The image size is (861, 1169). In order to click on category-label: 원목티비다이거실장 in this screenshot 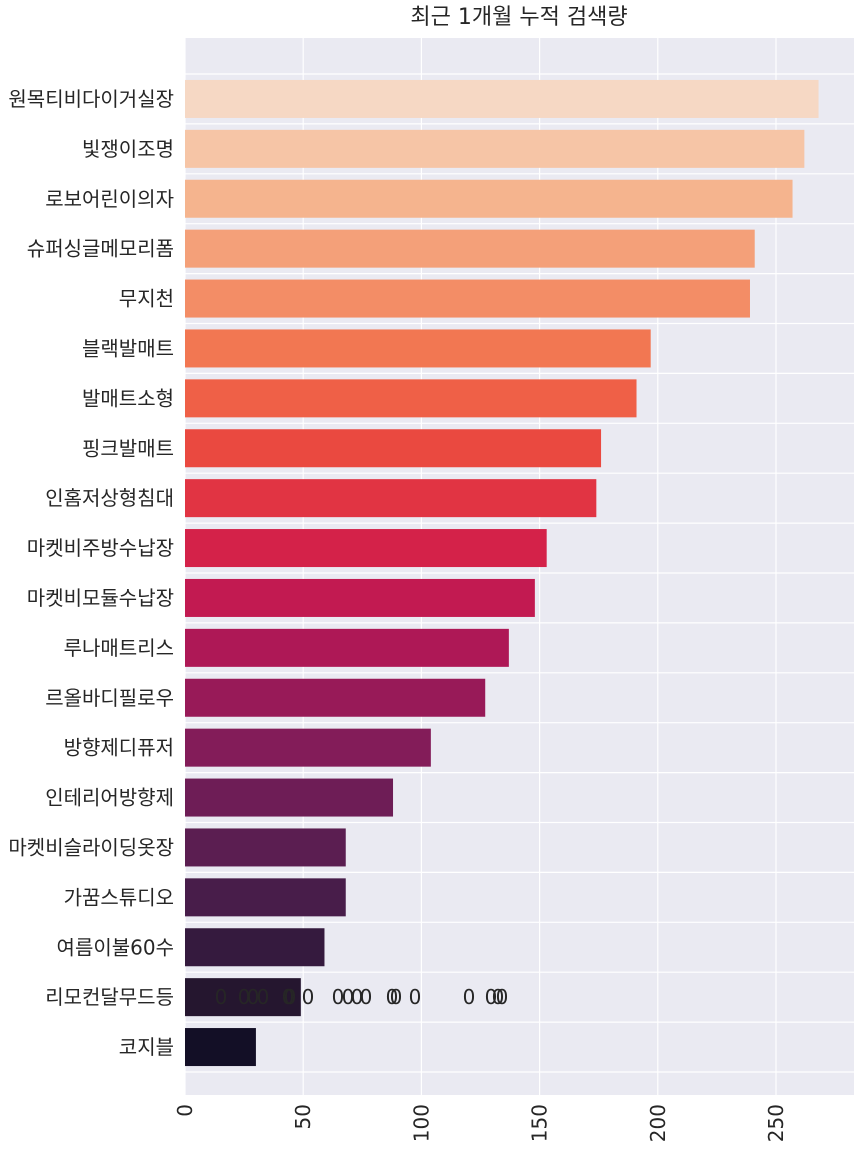, I will do `click(91, 99)`.